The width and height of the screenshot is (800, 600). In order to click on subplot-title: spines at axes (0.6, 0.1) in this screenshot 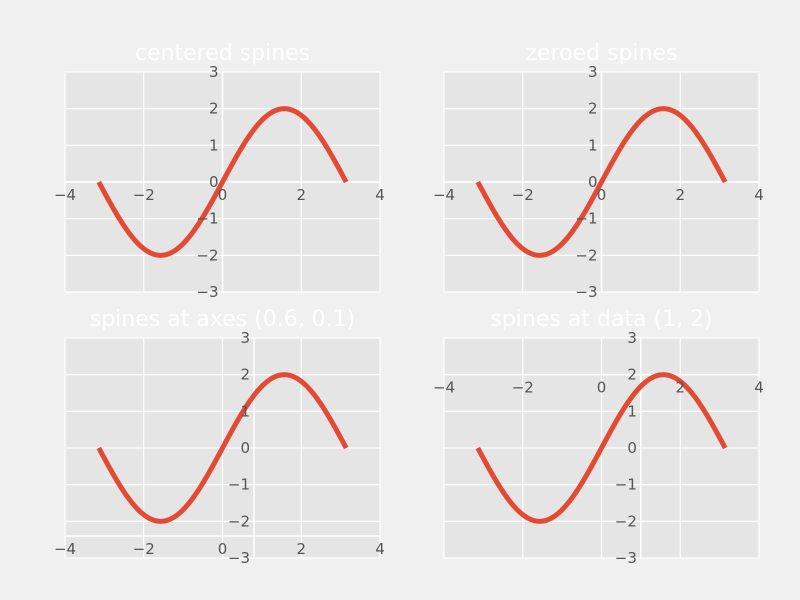, I will do `click(223, 319)`.